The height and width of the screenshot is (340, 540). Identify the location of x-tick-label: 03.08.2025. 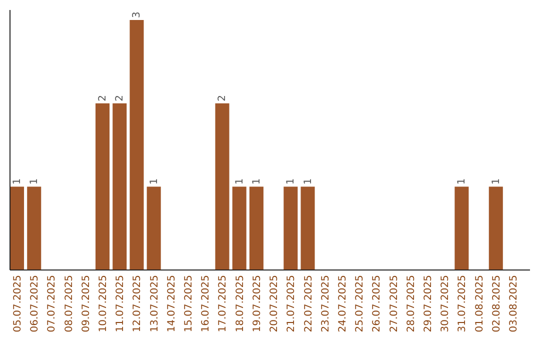
(514, 303).